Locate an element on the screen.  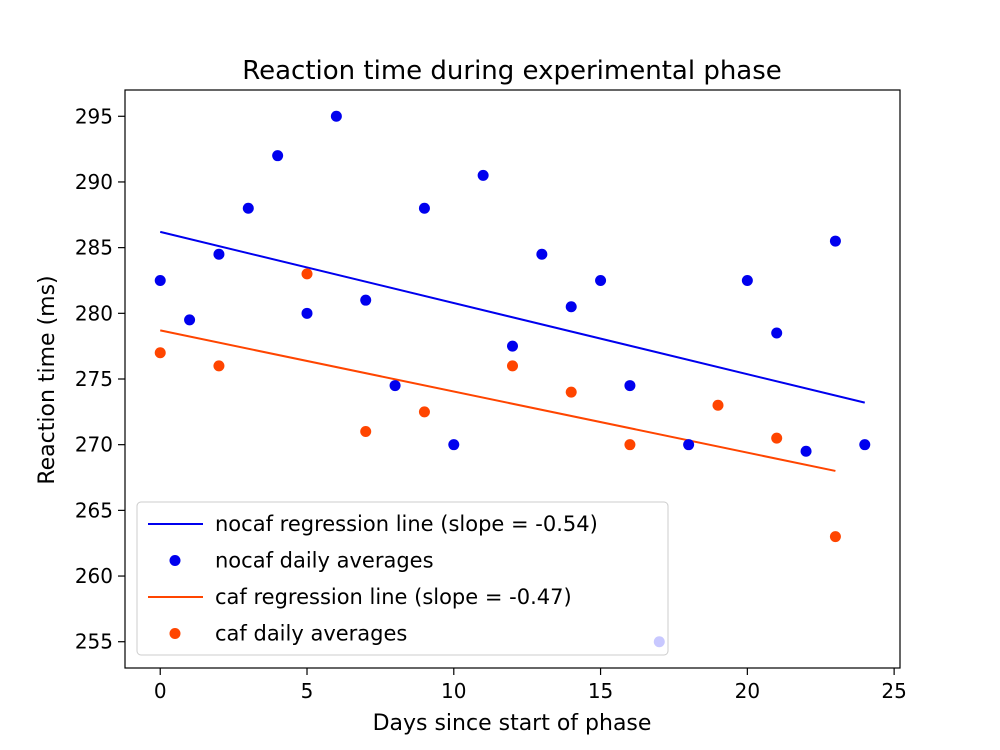
y-tick-label: 260 is located at coordinates (94, 576).